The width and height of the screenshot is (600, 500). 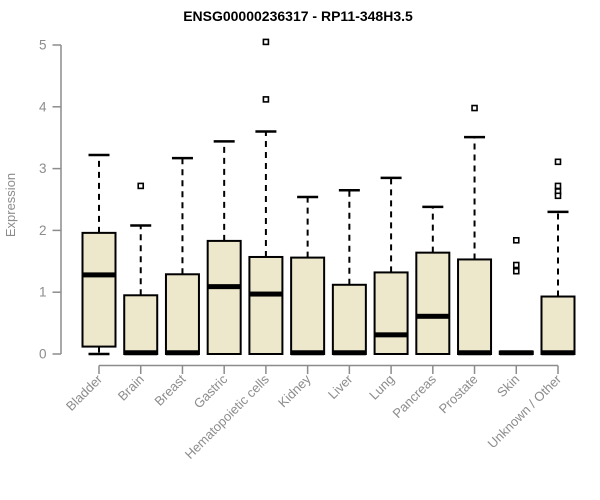 I want to click on median-line-gastric, so click(x=224, y=287).